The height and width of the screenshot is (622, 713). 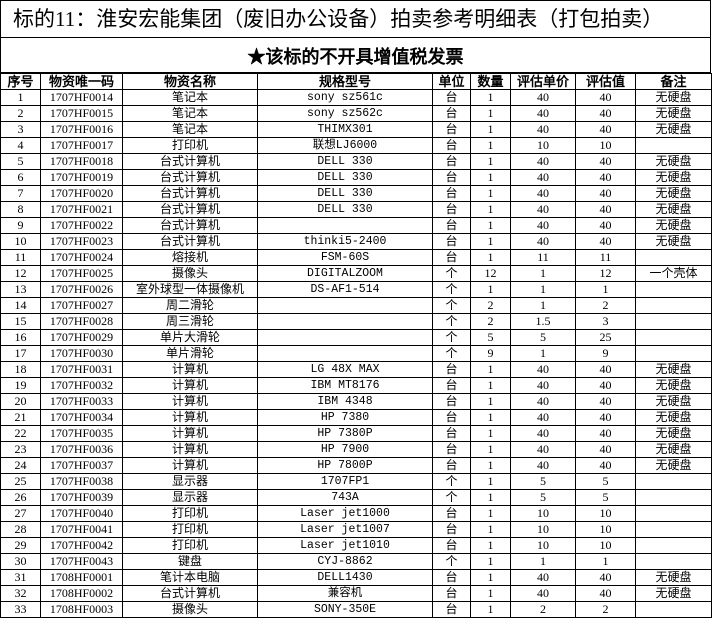 What do you see at coordinates (490, 353) in the screenshot?
I see `cell-quantity: 9` at bounding box center [490, 353].